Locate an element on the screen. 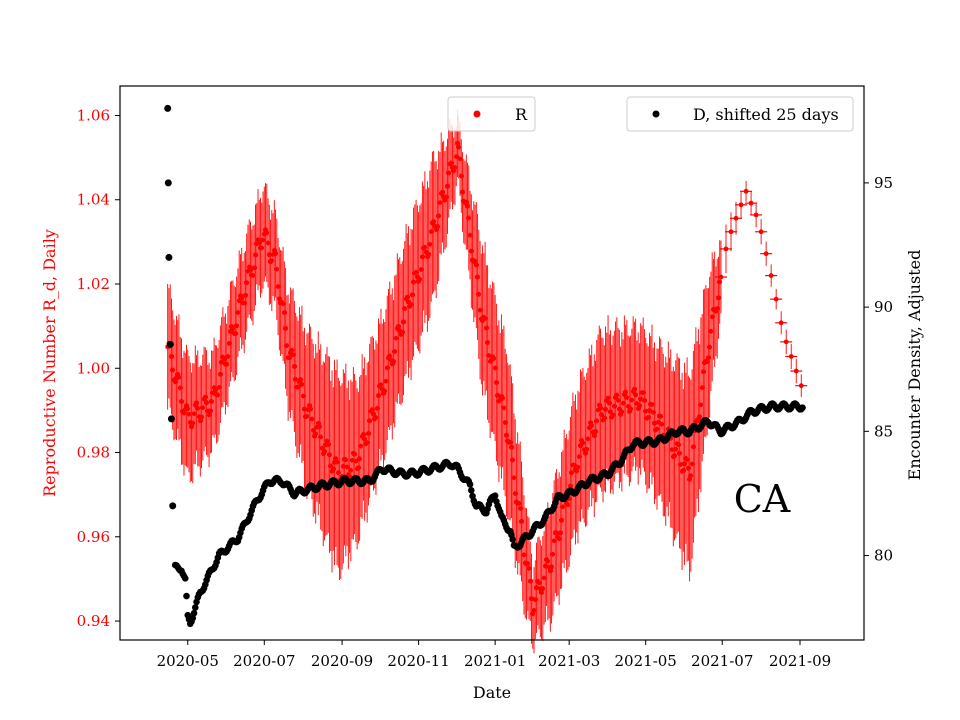 This screenshot has width=960, height=720. x-tick-label: 2020-05 is located at coordinates (188, 661).